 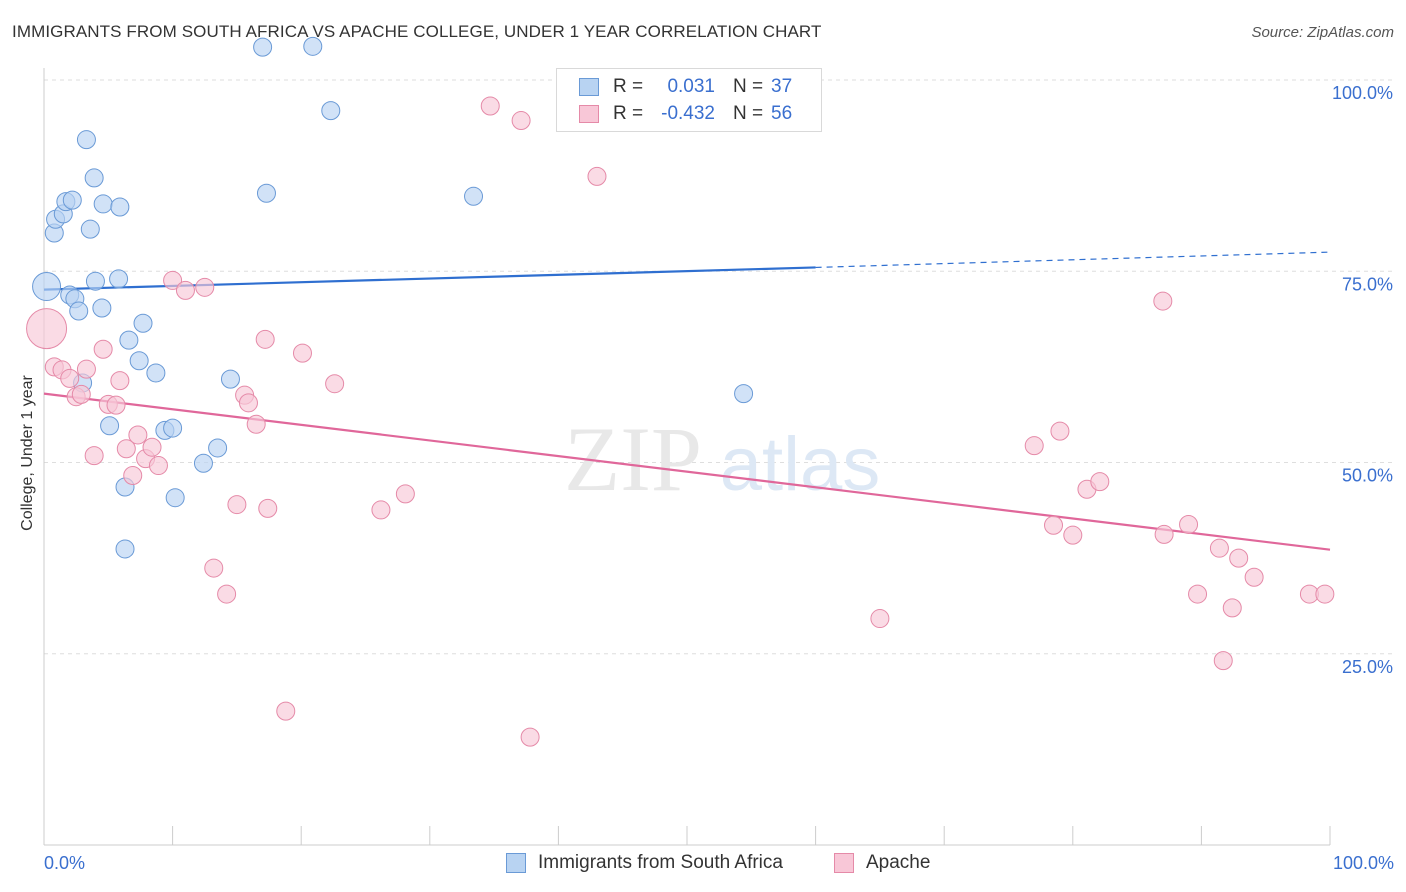 What do you see at coordinates (1362, 93) in the screenshot?
I see `y-tick-label: 100.0%` at bounding box center [1362, 93].